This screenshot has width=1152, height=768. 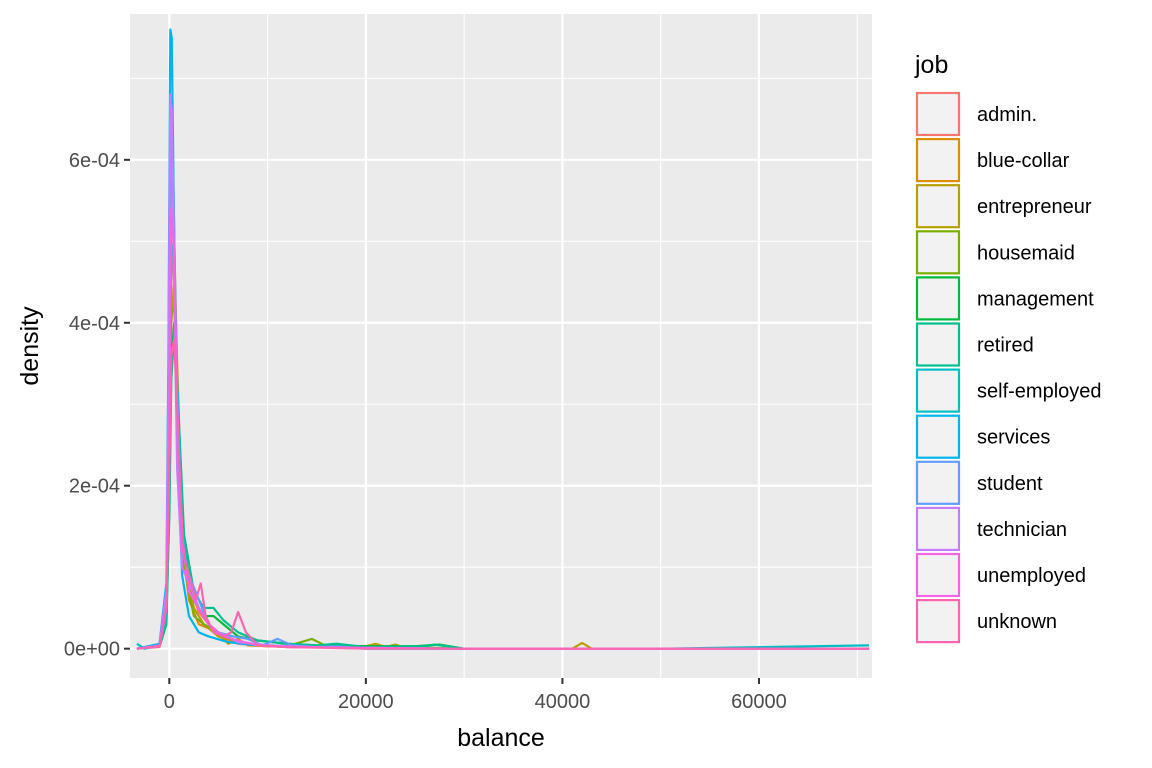 I want to click on legend-label-unemployed: unemployed, so click(x=1031, y=576).